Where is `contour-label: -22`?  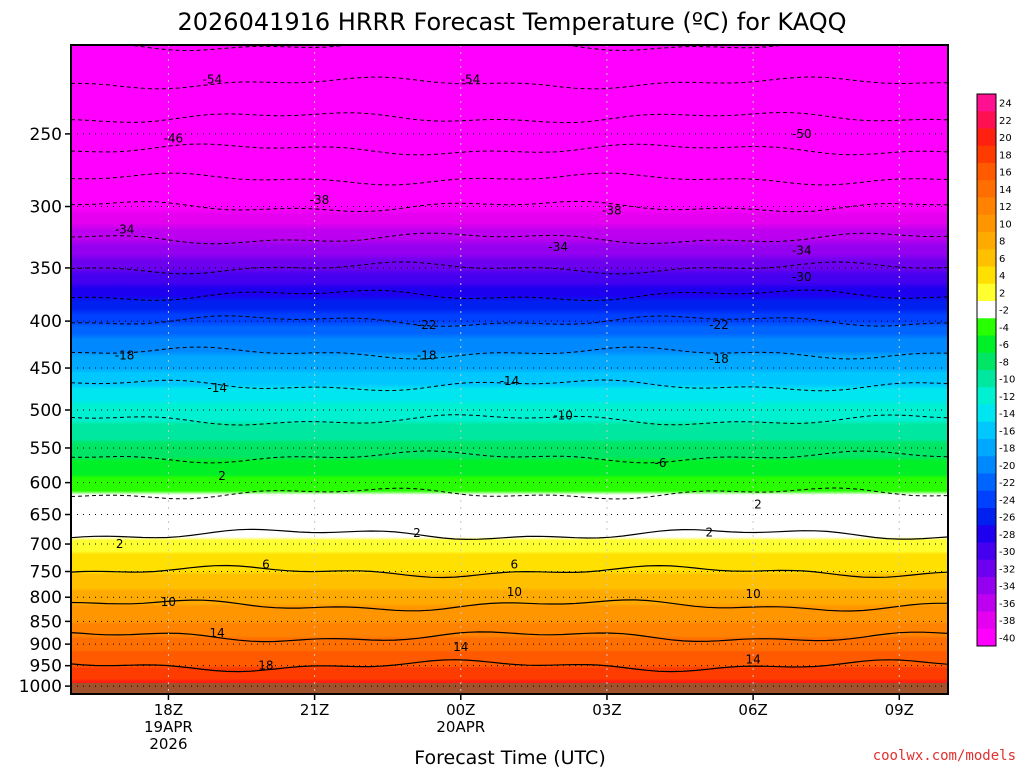 contour-label: -22 is located at coordinates (427, 325).